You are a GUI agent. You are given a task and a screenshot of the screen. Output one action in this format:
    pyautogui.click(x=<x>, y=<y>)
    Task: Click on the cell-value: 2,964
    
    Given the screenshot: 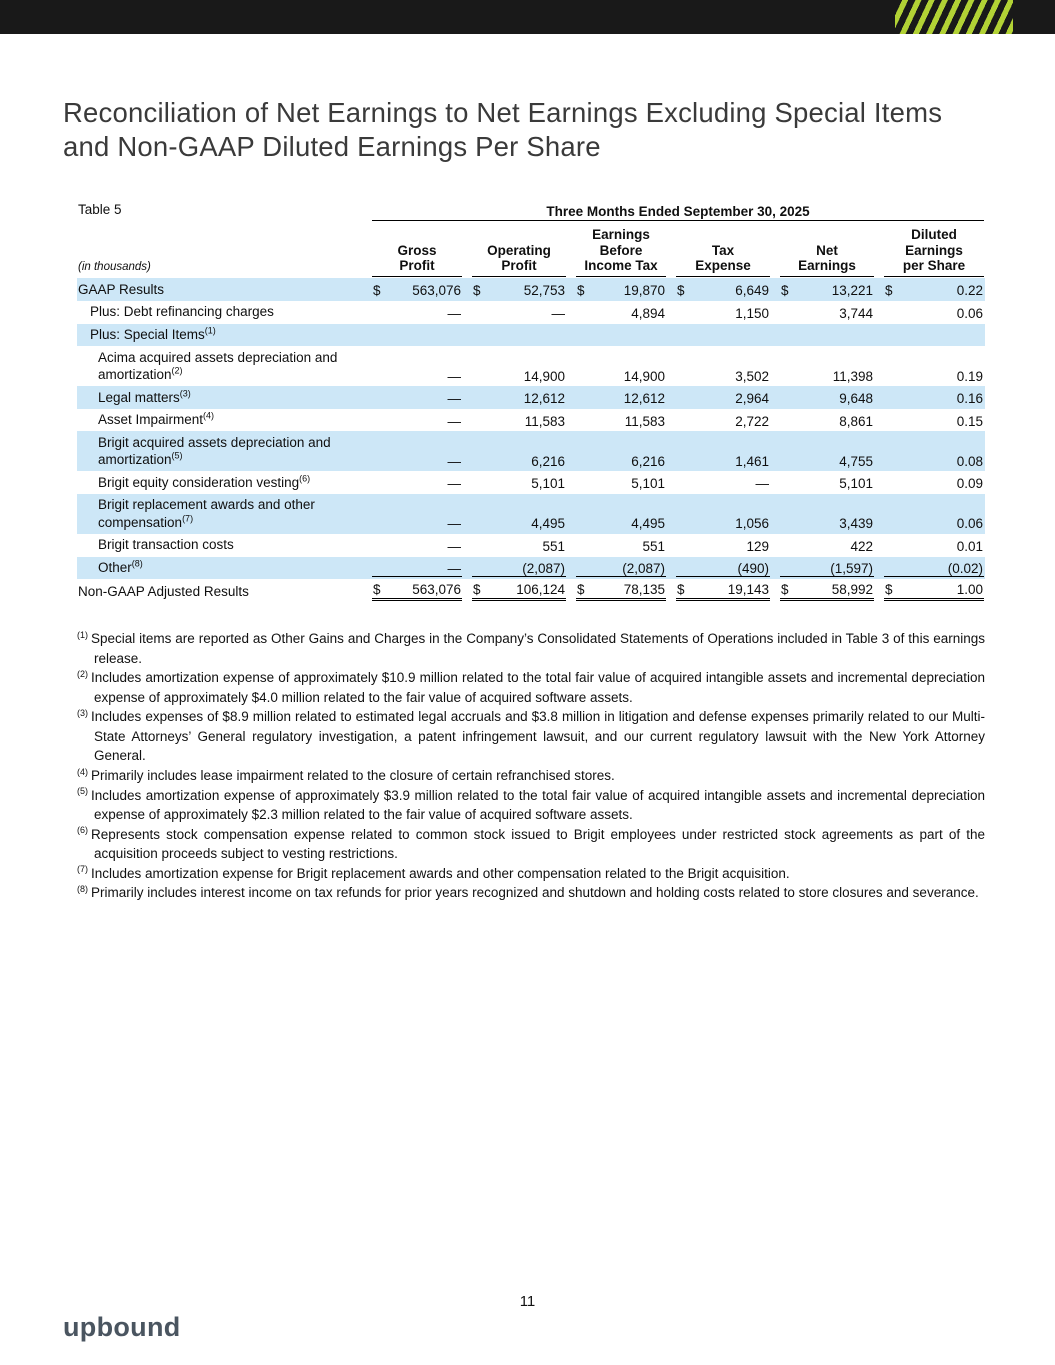 What is the action you would take?
    pyautogui.click(x=752, y=399)
    